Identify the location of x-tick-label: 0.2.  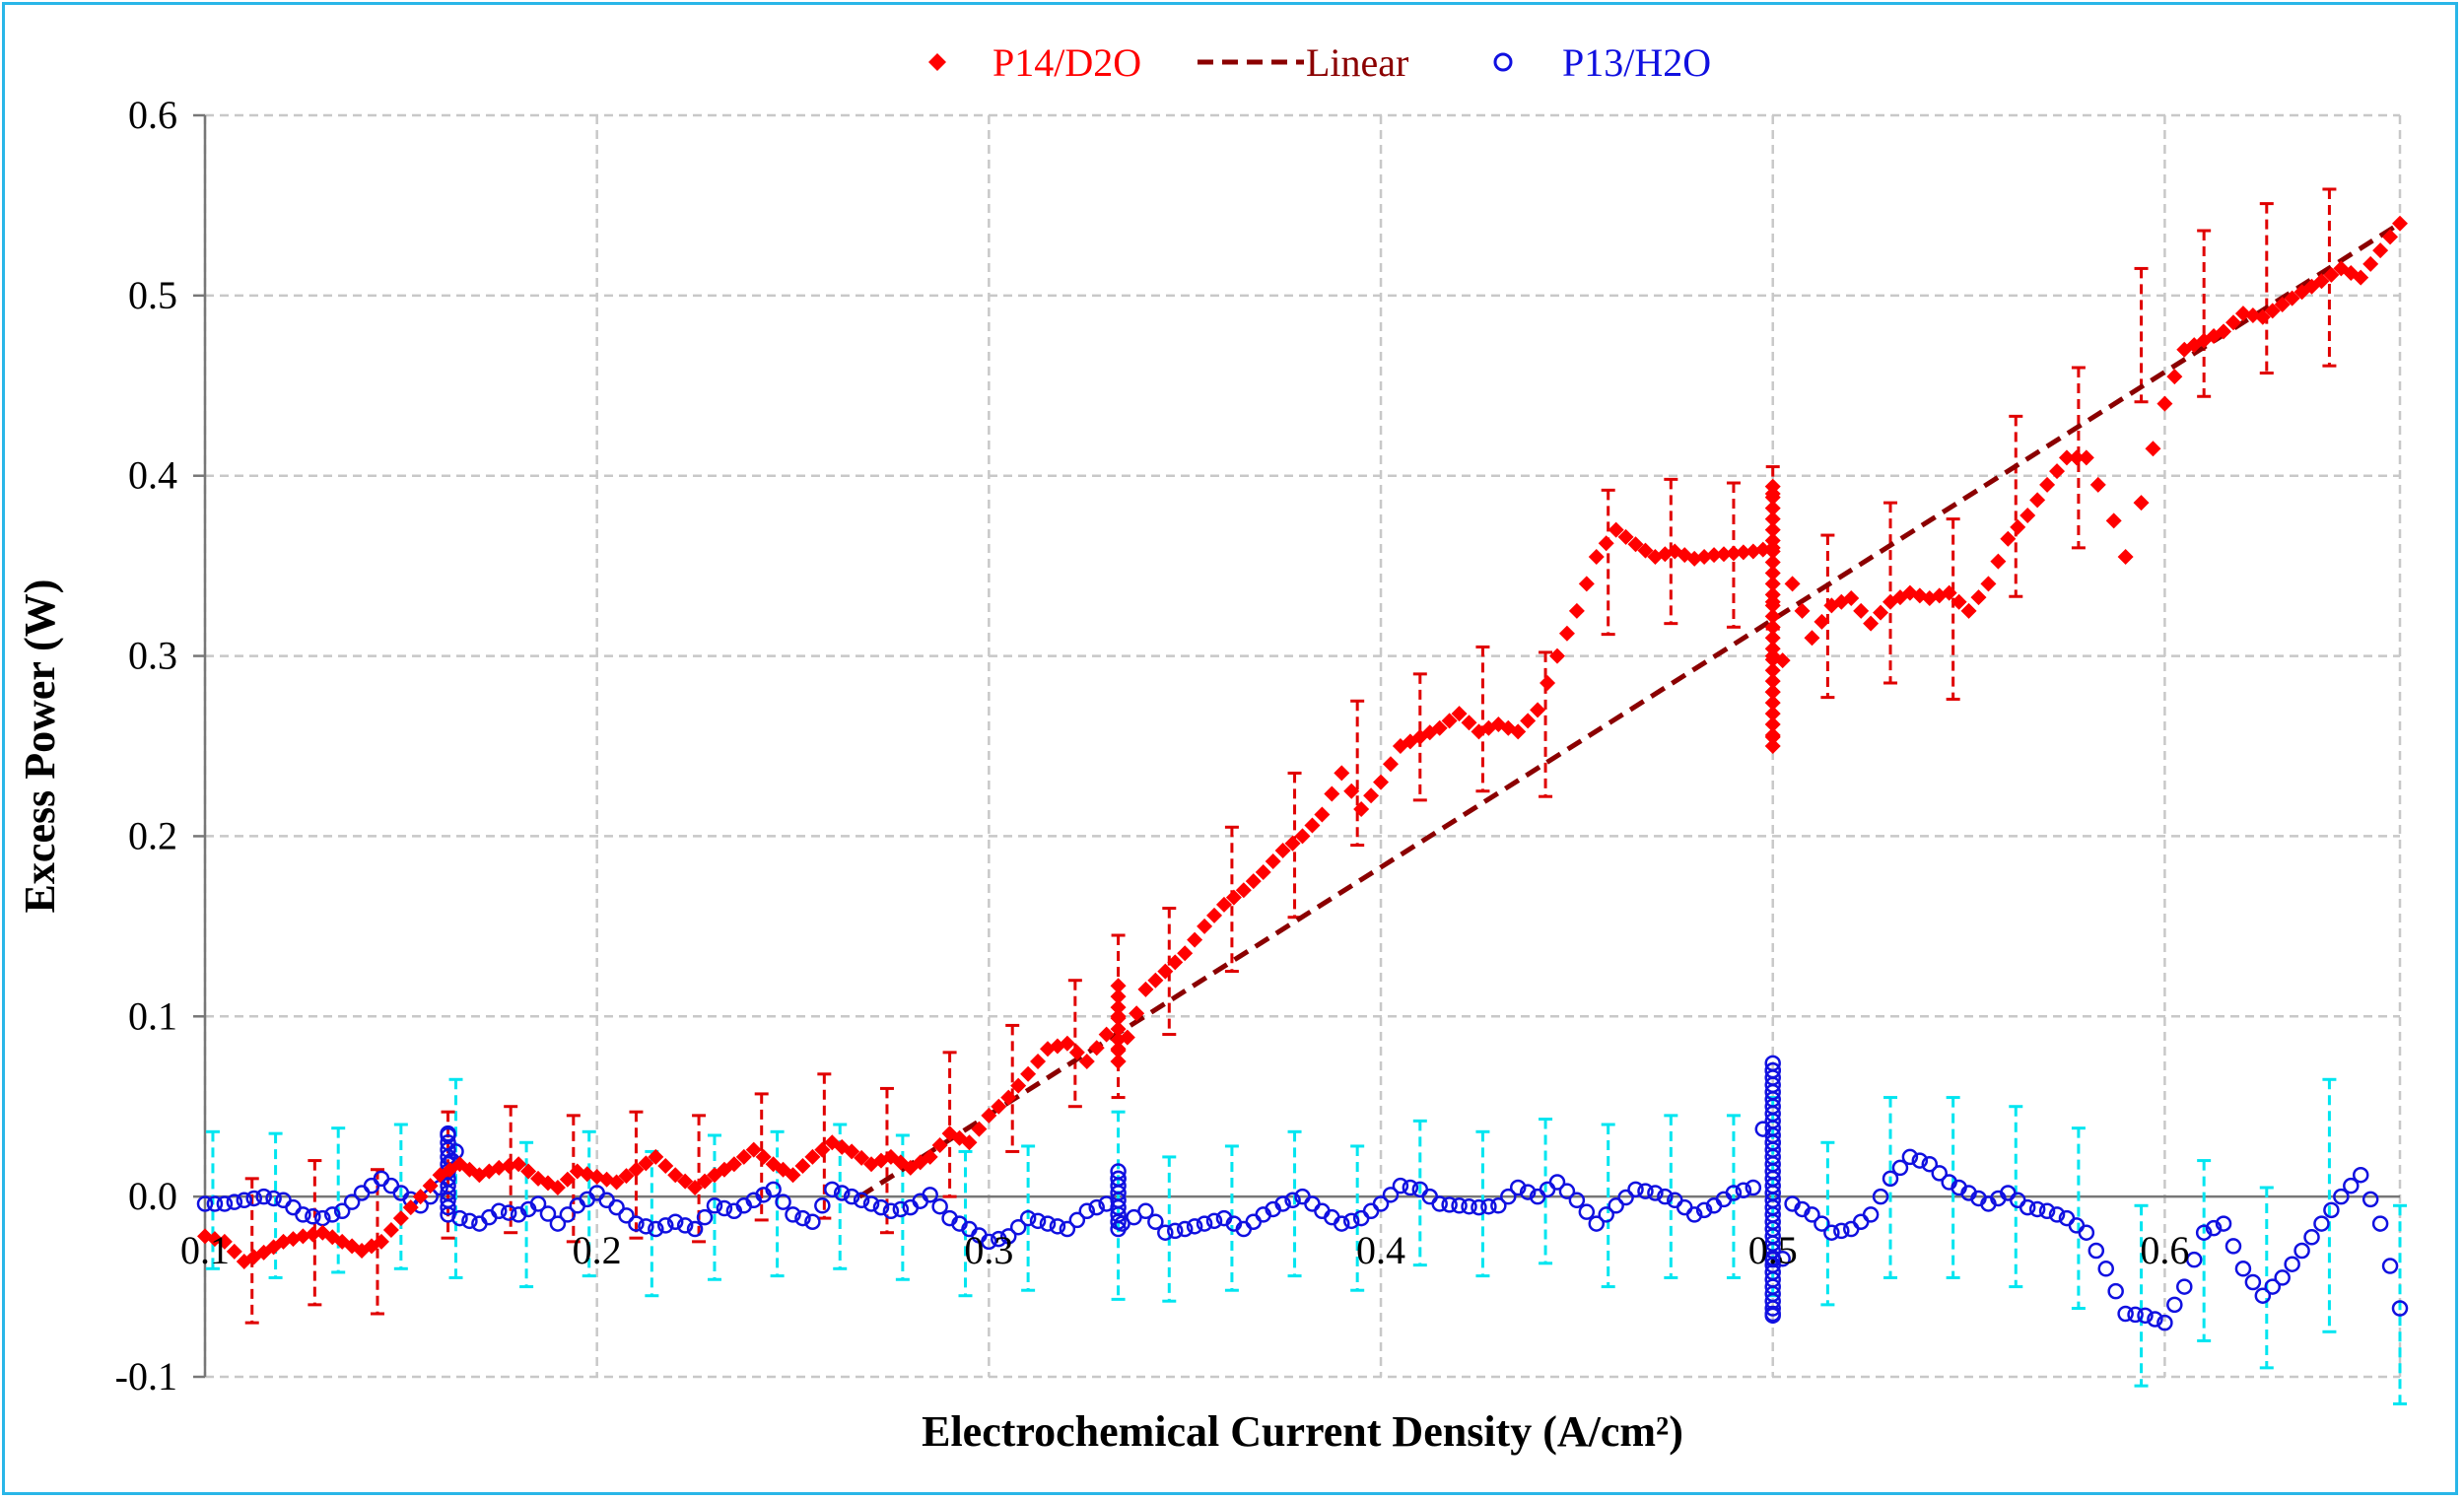
(597, 1250).